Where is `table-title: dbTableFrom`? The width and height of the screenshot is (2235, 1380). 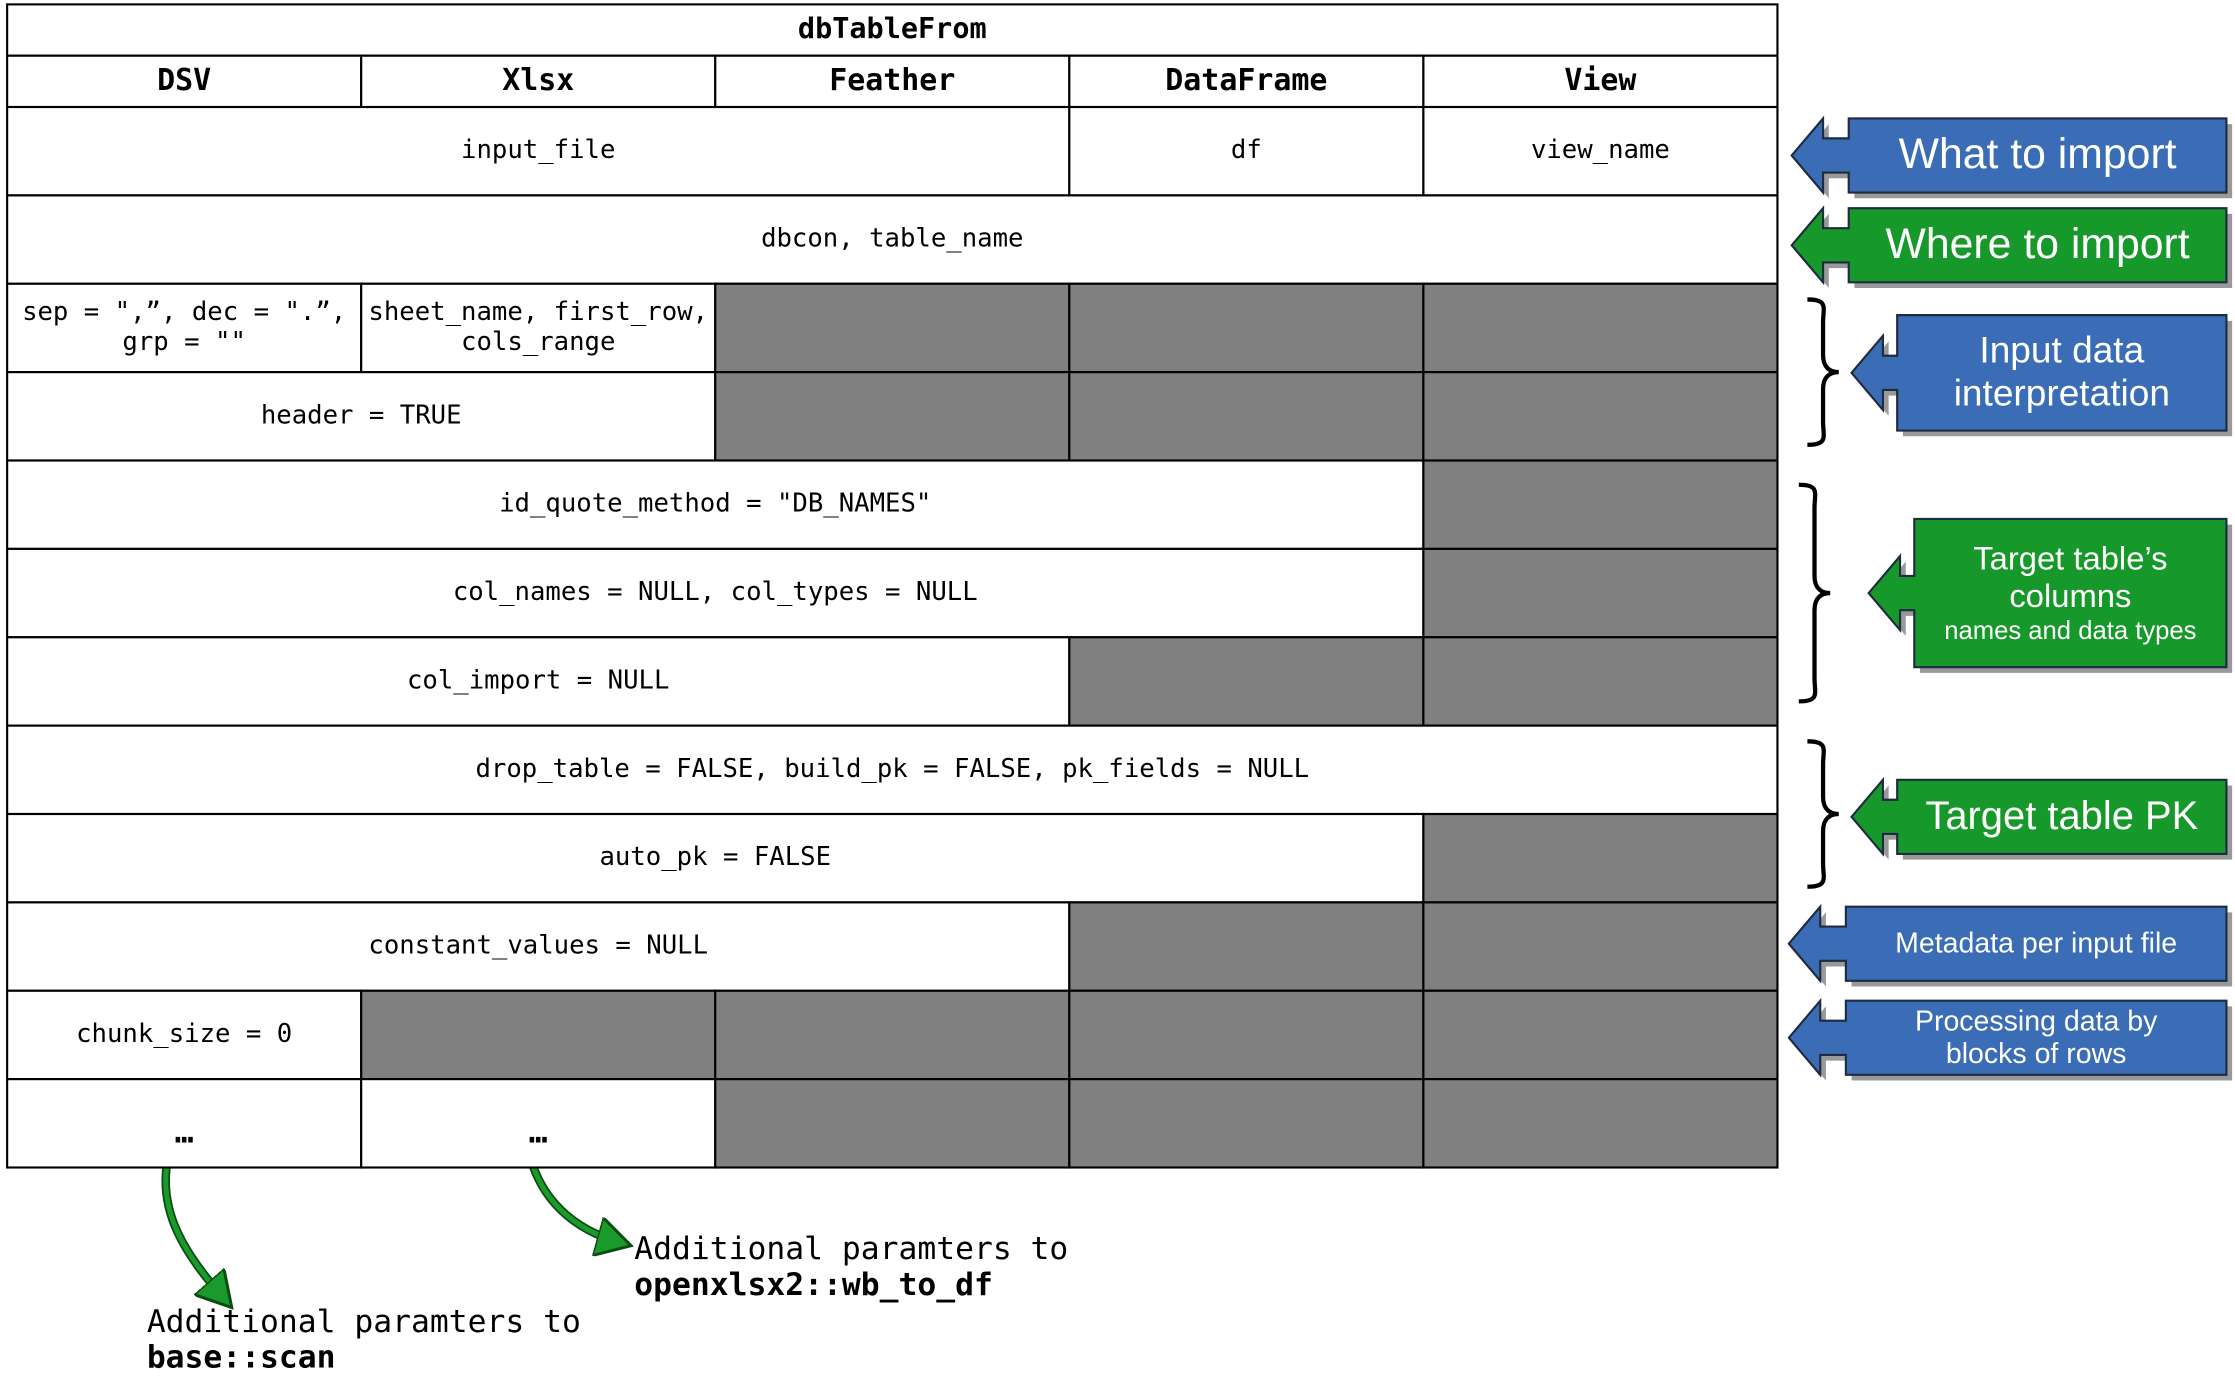 table-title: dbTableFrom is located at coordinates (892, 28).